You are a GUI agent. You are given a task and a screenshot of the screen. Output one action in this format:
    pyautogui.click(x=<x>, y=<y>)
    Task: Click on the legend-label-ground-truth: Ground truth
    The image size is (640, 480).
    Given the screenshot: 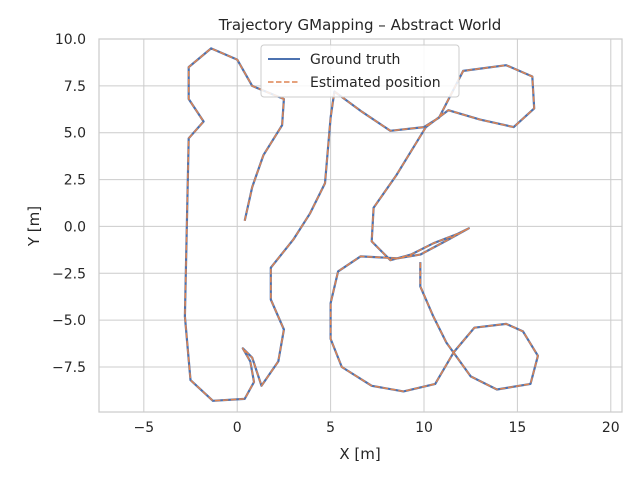 What is the action you would take?
    pyautogui.click(x=355, y=60)
    